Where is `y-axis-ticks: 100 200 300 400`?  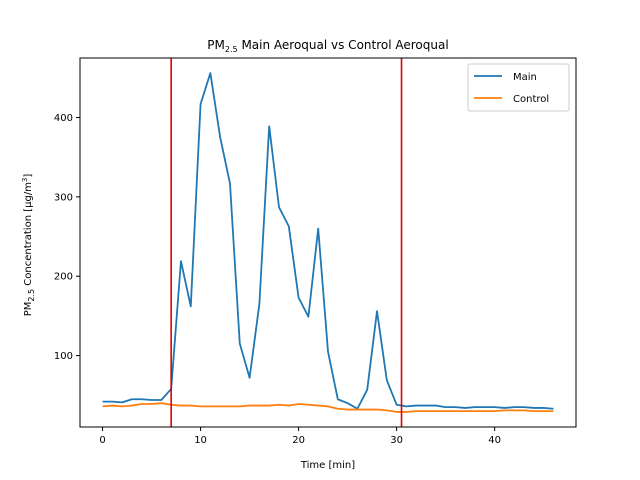 y-axis-ticks: 100 200 300 400 is located at coordinates (67, 237).